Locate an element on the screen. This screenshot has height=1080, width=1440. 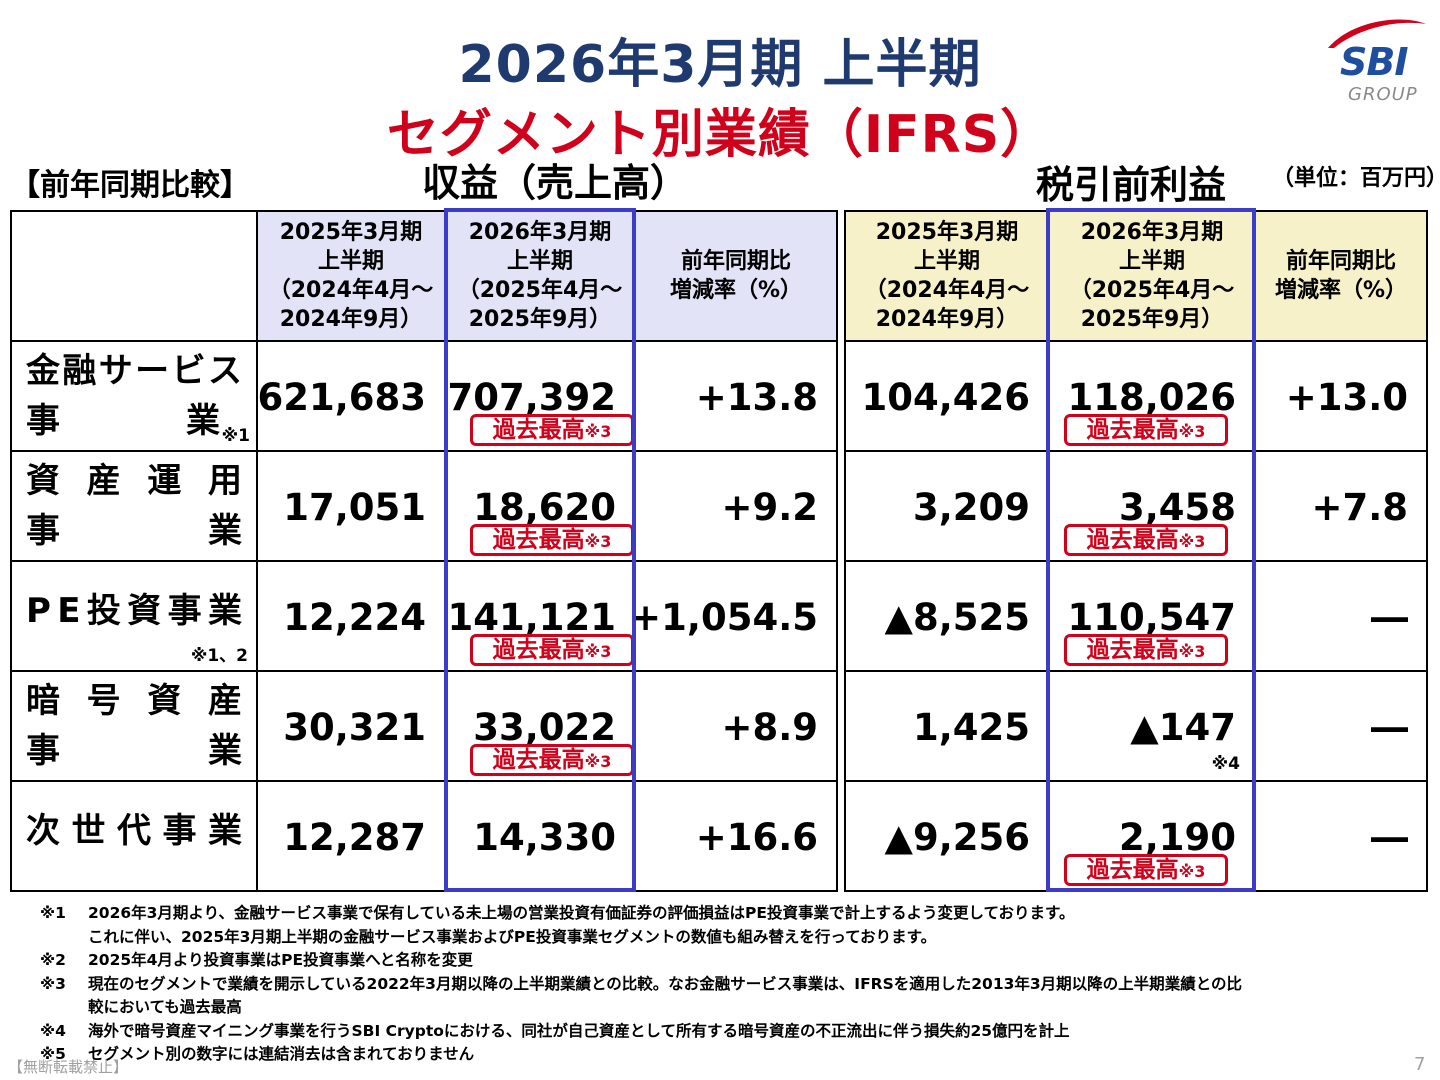
copyright-notice: 【無断転載禁止】 is located at coordinates (68, 1067).